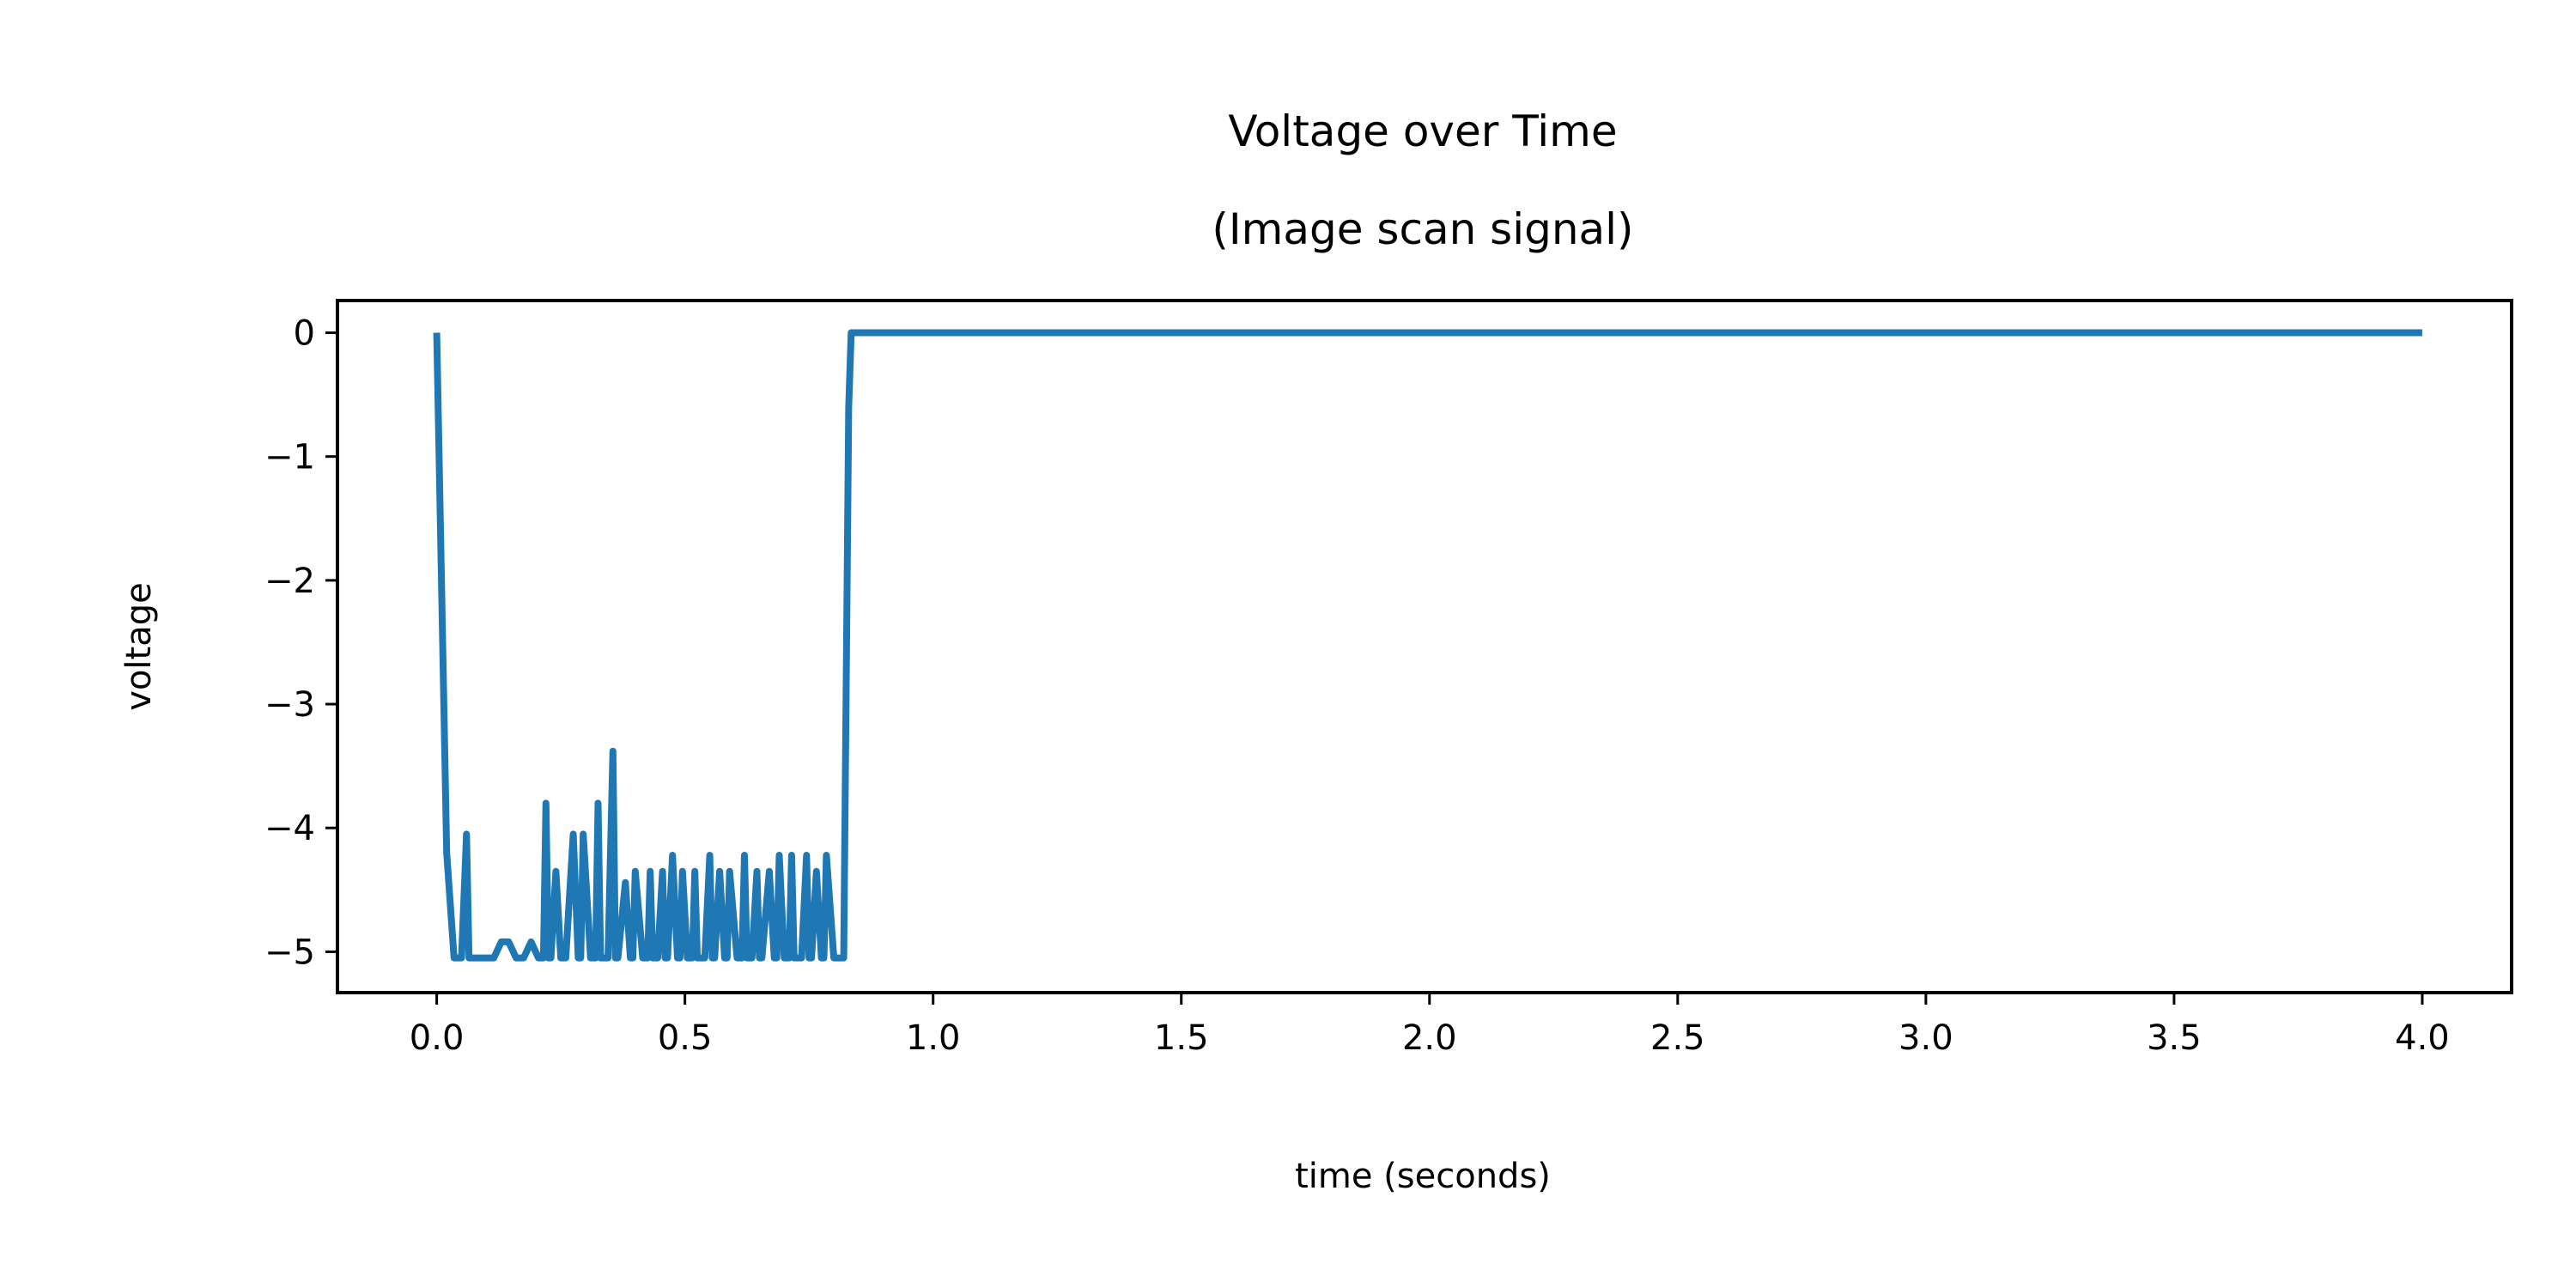  Describe the element at coordinates (685, 1038) in the screenshot. I see `x-tick-label: 0.5` at that location.